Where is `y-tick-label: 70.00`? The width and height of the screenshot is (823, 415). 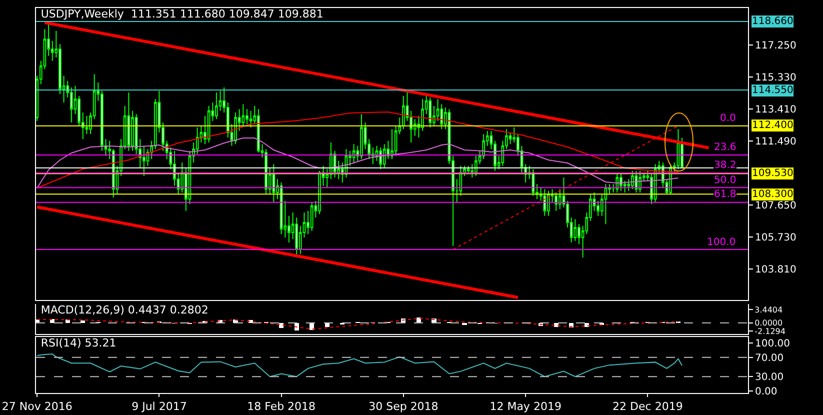
y-tick-label: 70.00 is located at coordinates (769, 358).